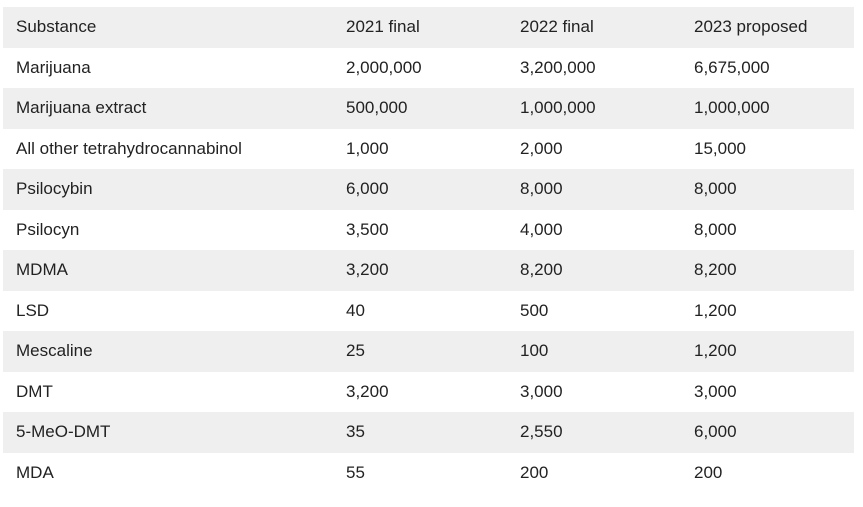 Image resolution: width=863 pixels, height=507 pixels. Describe the element at coordinates (534, 351) in the screenshot. I see `value-2022-cell: 100` at that location.